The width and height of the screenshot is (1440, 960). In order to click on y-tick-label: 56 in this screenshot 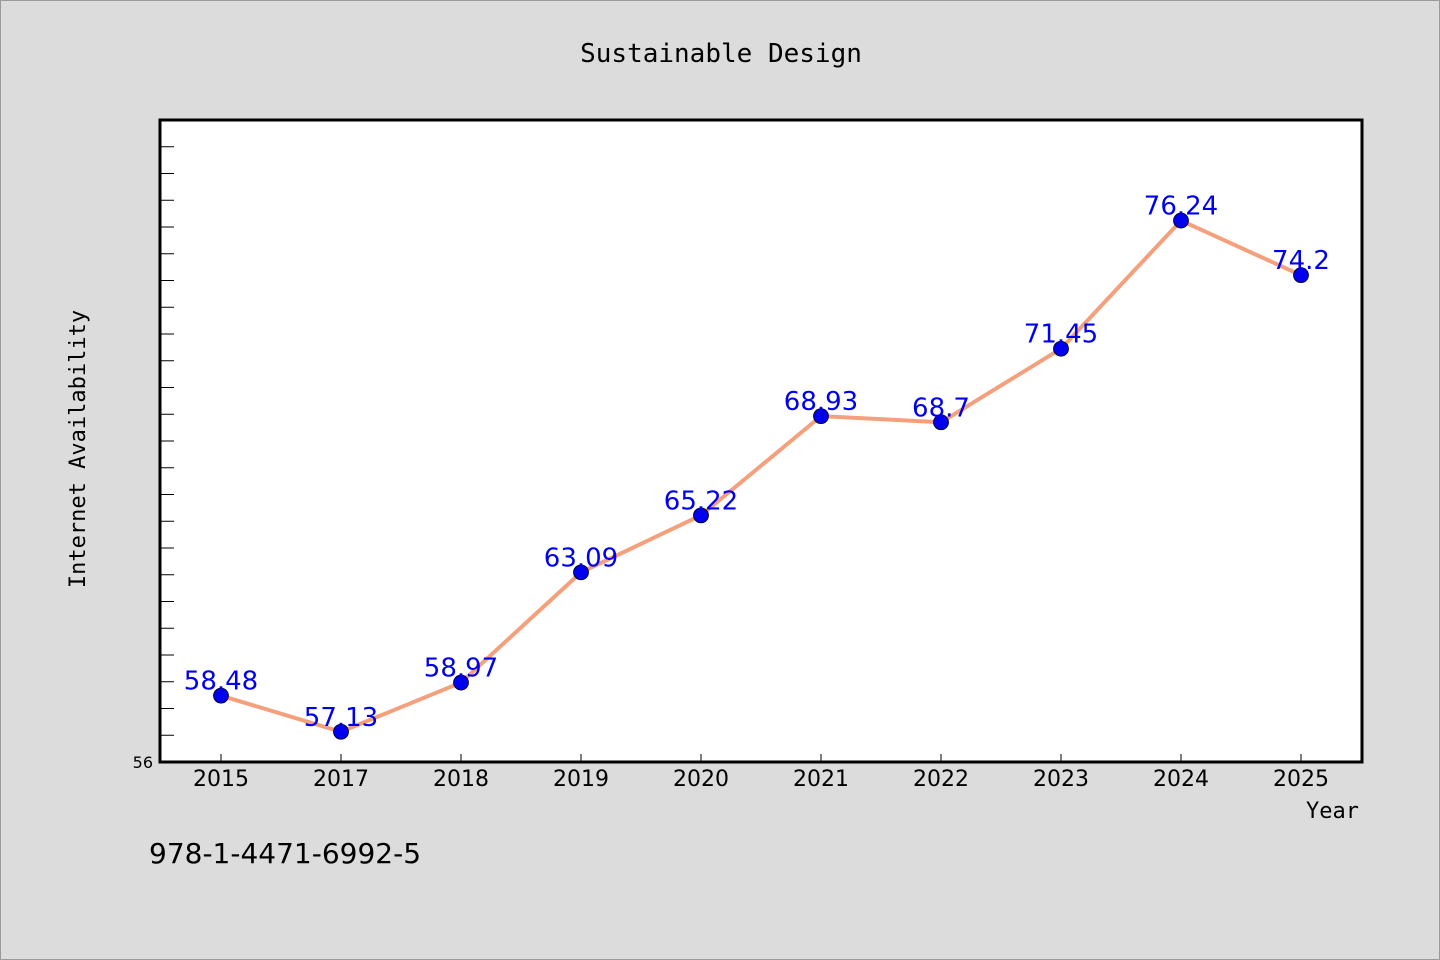, I will do `click(143, 762)`.